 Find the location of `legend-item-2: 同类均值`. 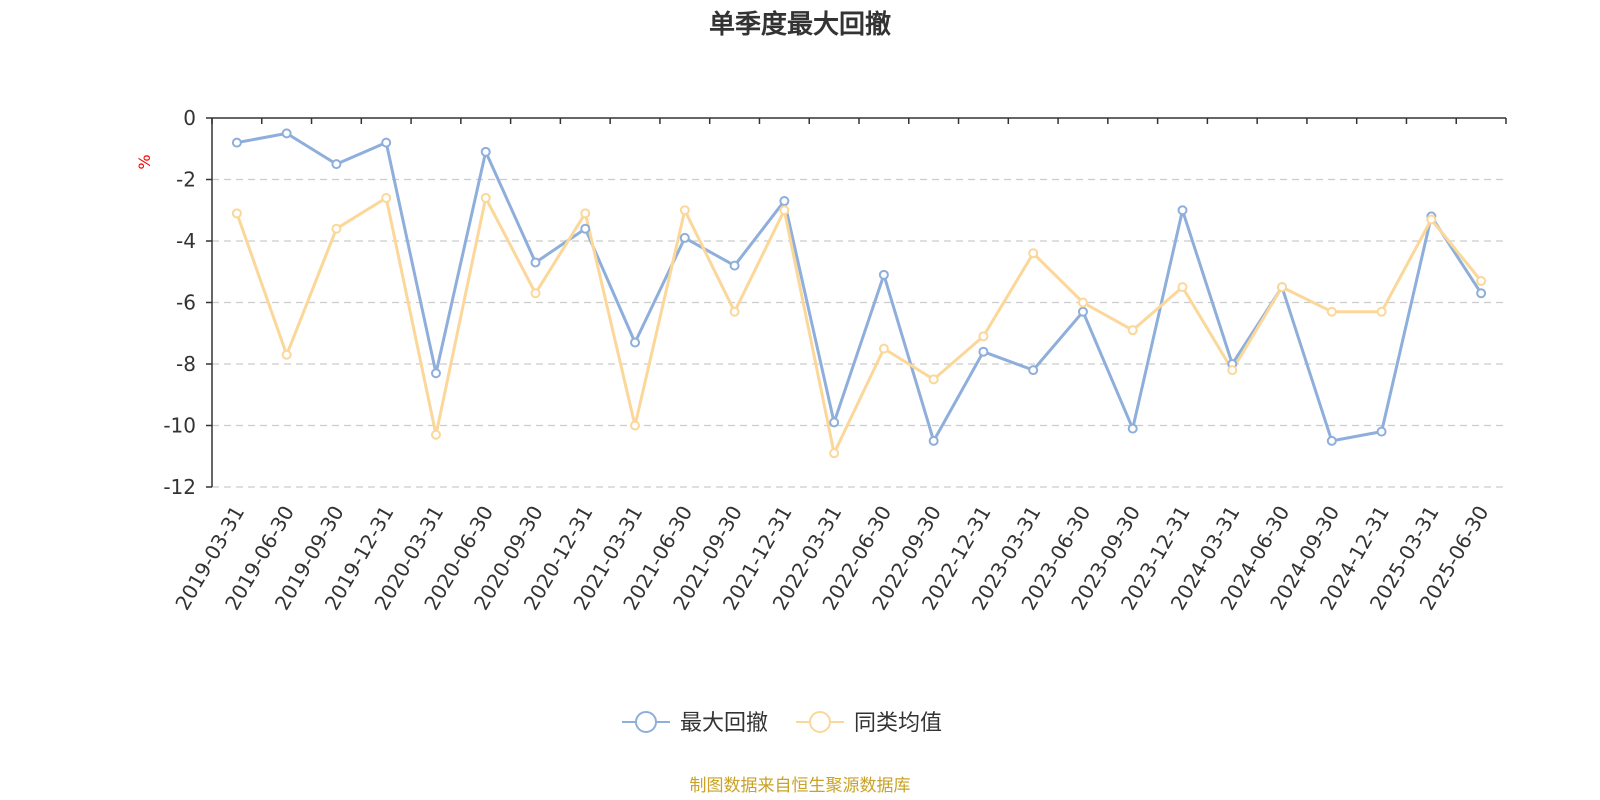

legend-item-2: 同类均值 is located at coordinates (869, 723).